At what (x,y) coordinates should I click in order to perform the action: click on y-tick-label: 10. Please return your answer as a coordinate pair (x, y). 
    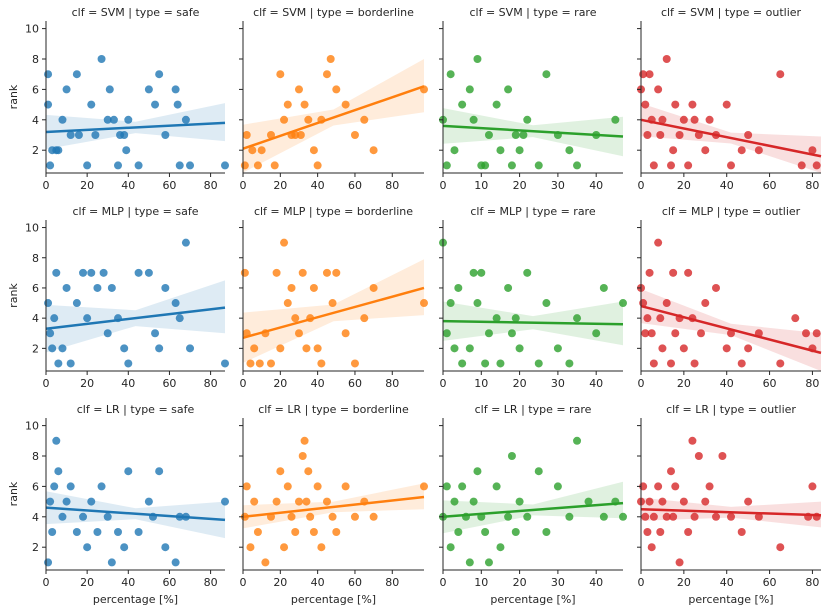
    Looking at the image, I should click on (32, 426).